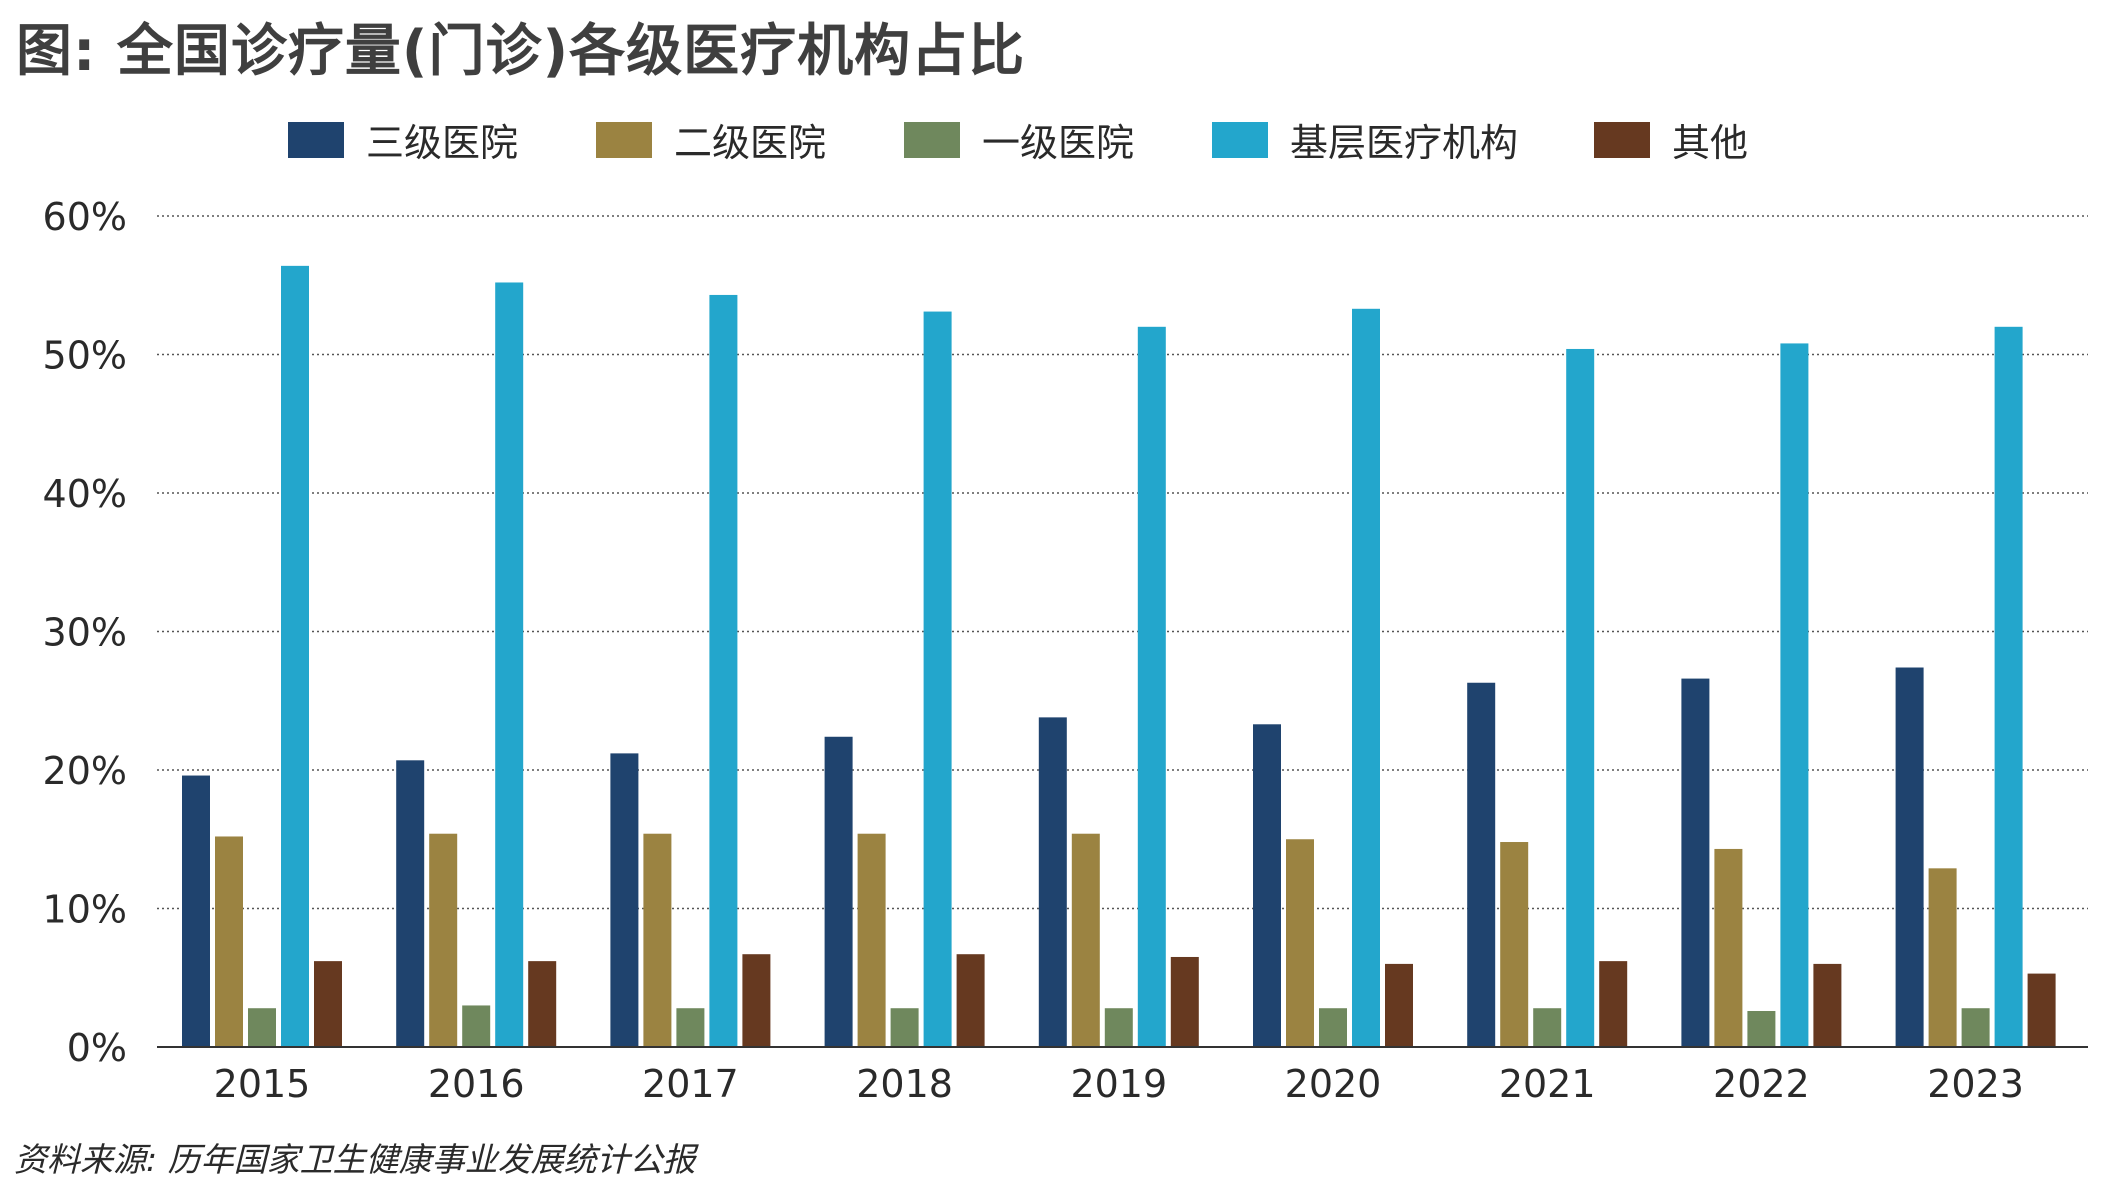 The width and height of the screenshot is (2108, 1188). I want to click on legend: 三级医院 二级医院 一级医院 基层医疗机构 其他, so click(1054, 142).